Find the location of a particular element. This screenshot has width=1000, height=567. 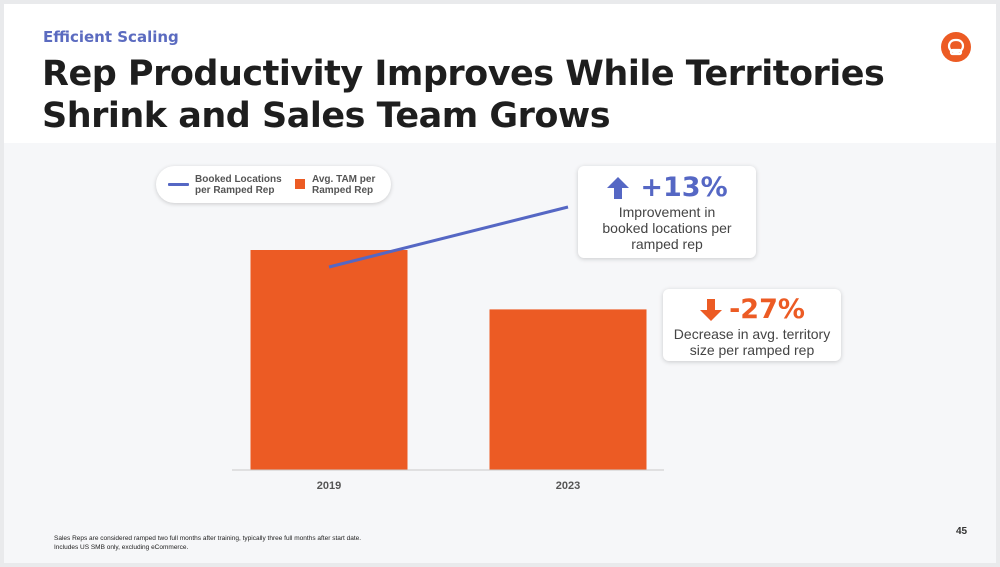

page-number: 45 is located at coordinates (962, 531).